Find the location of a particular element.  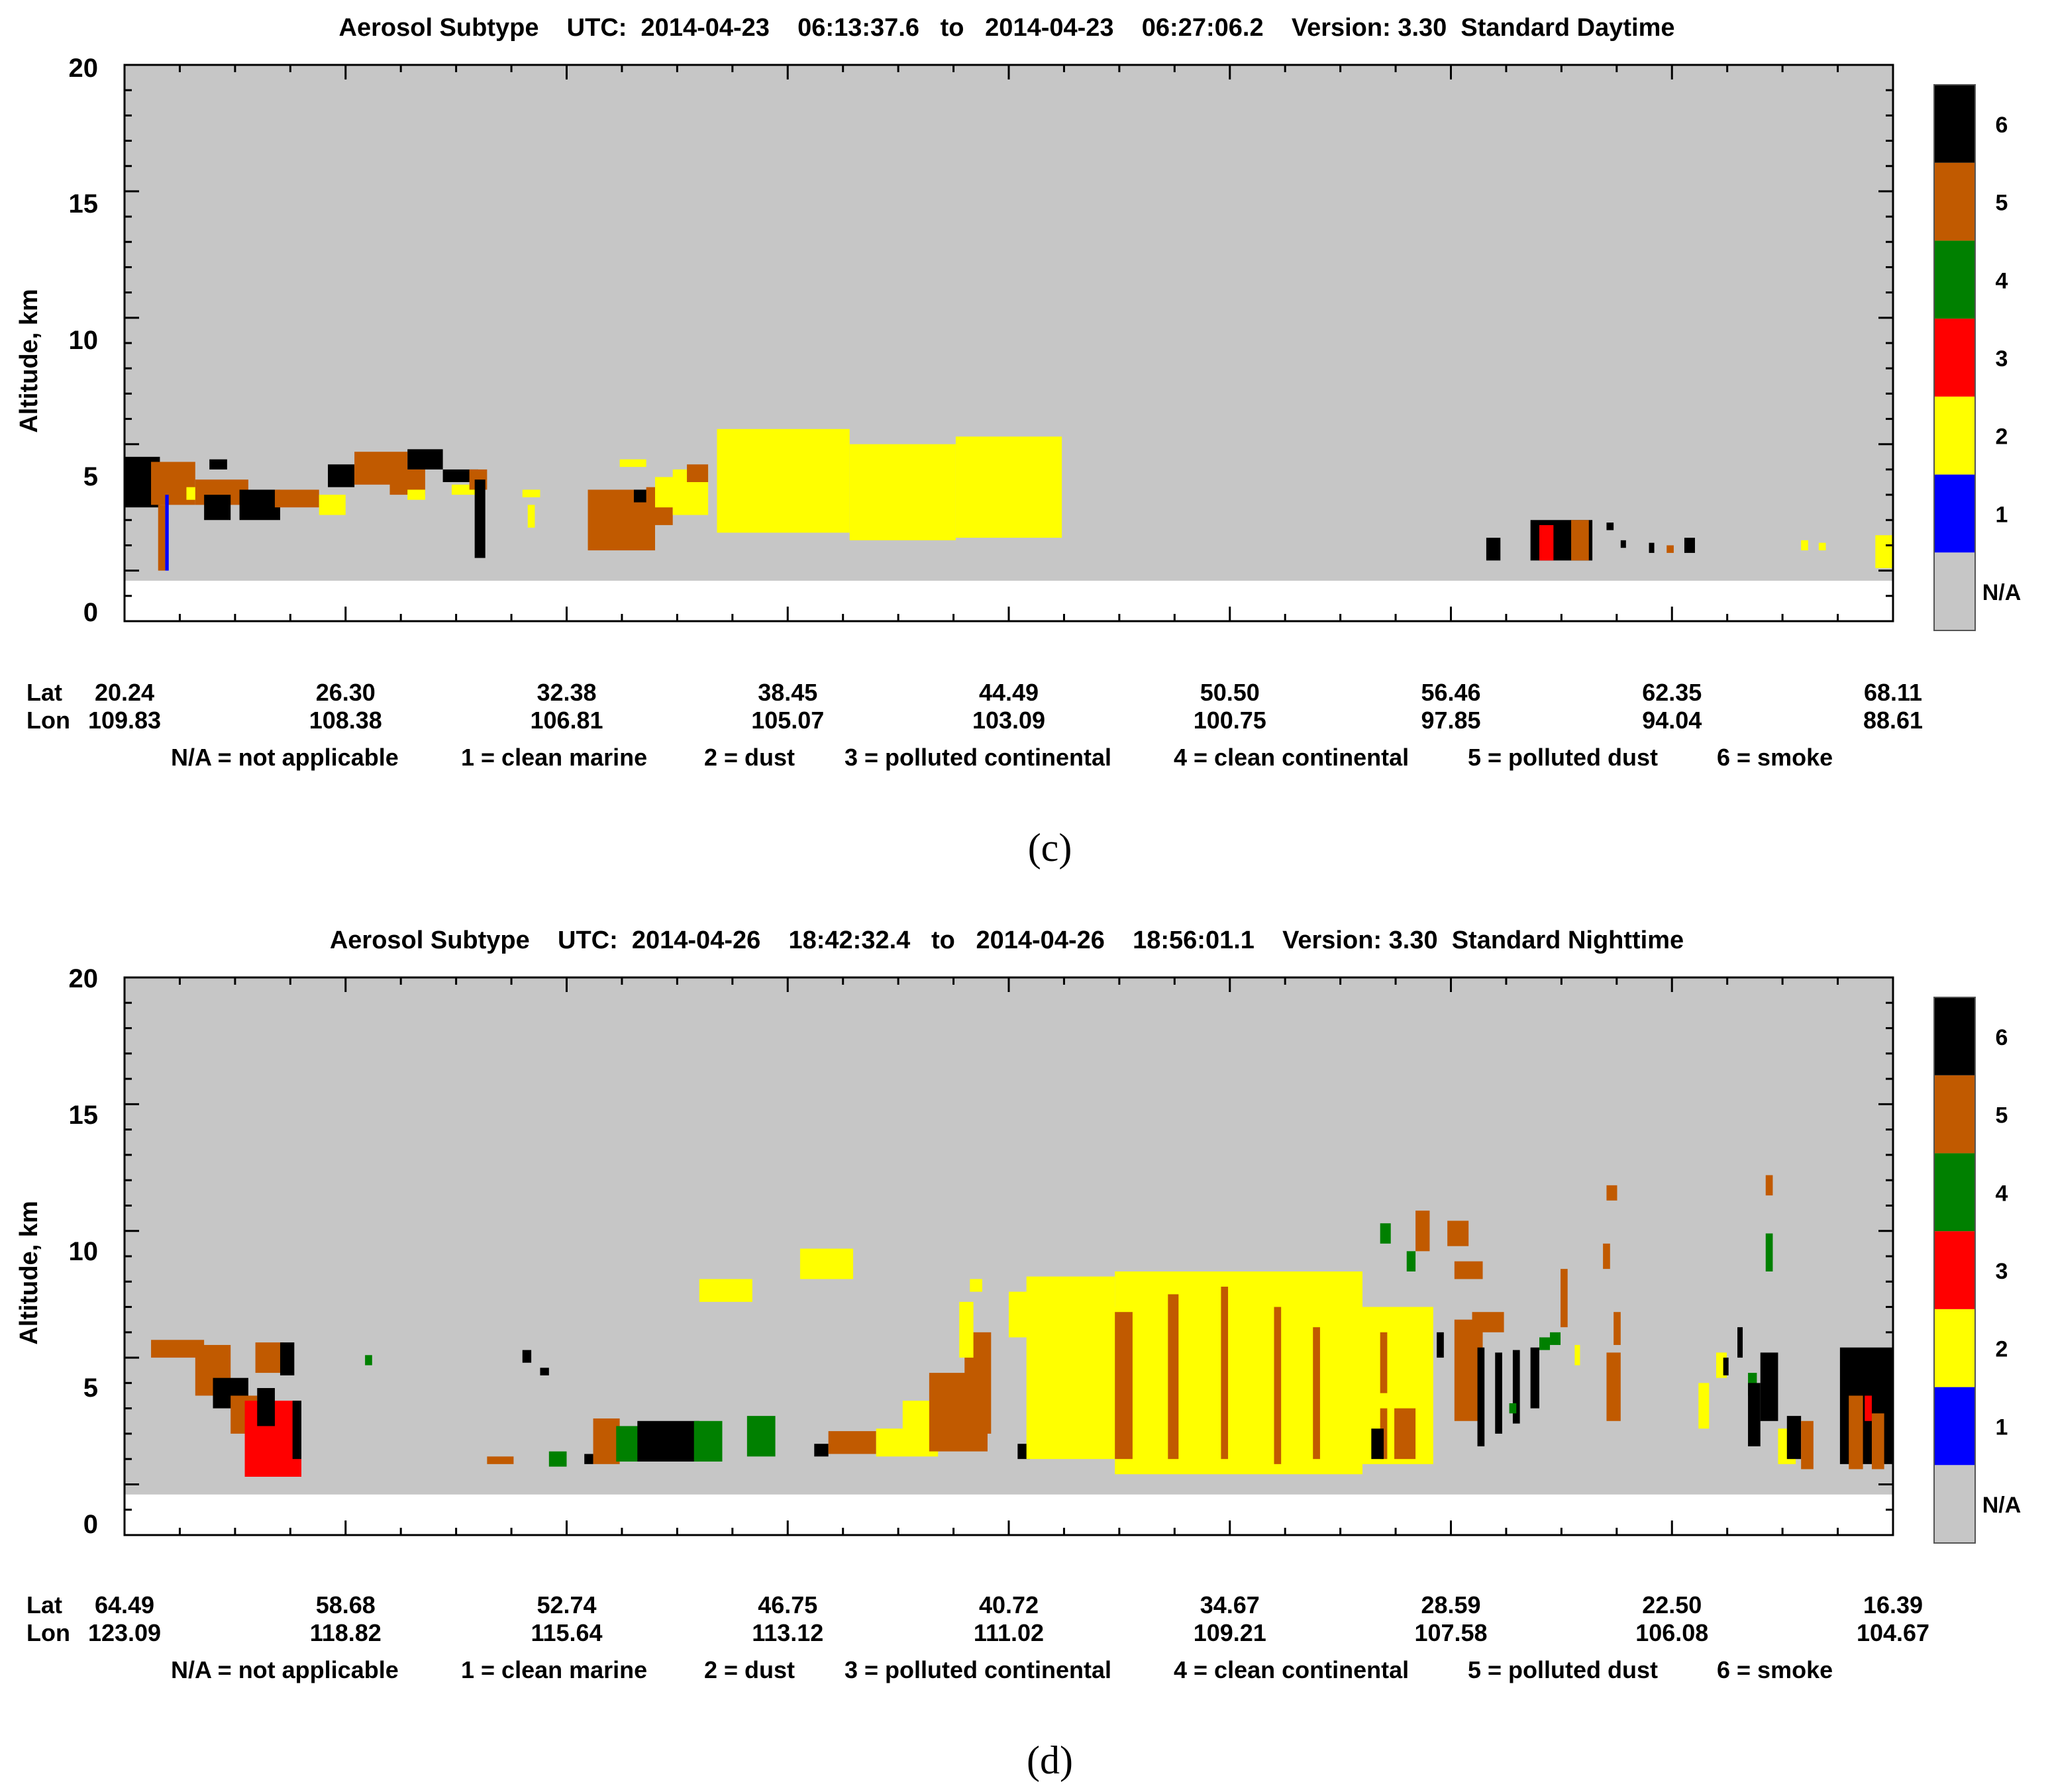

colorbar-segment-clean-continental is located at coordinates (1954, 1192).